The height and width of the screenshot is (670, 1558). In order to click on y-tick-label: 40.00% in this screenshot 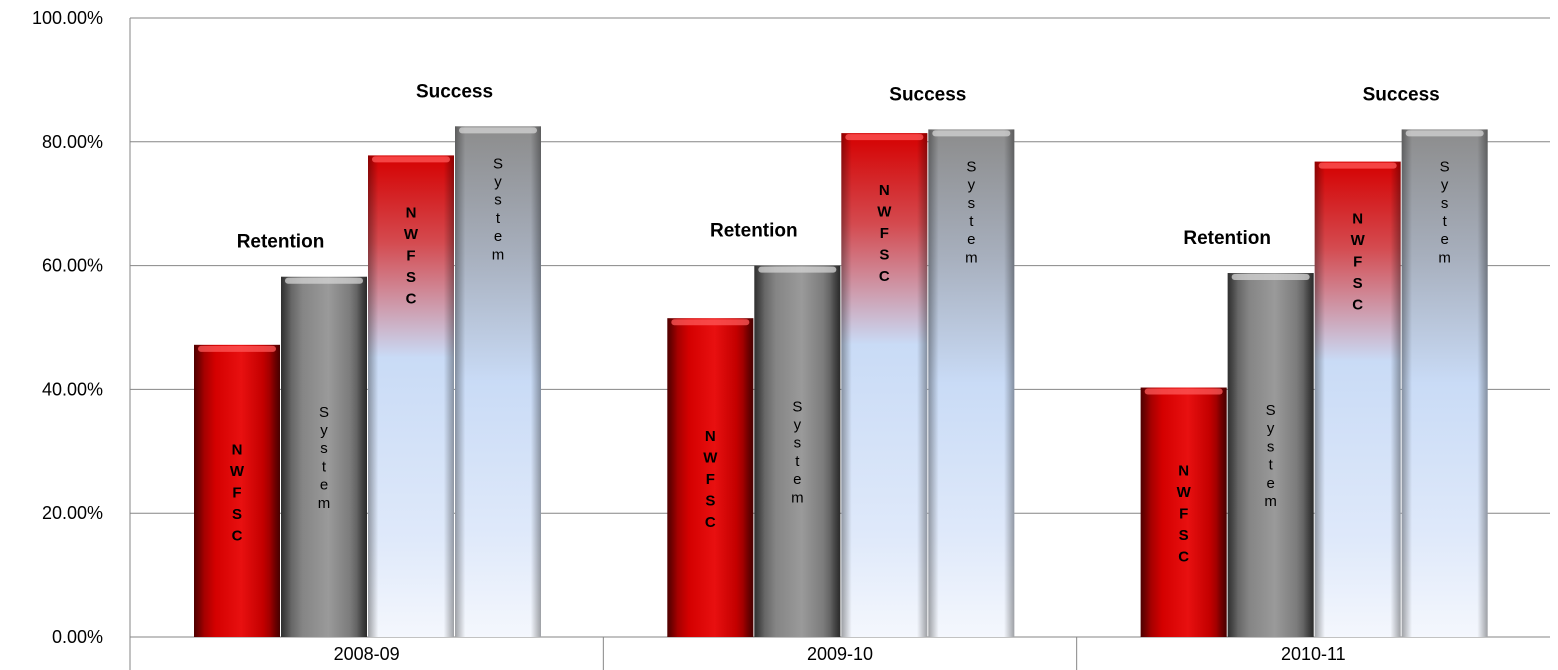, I will do `click(72, 389)`.